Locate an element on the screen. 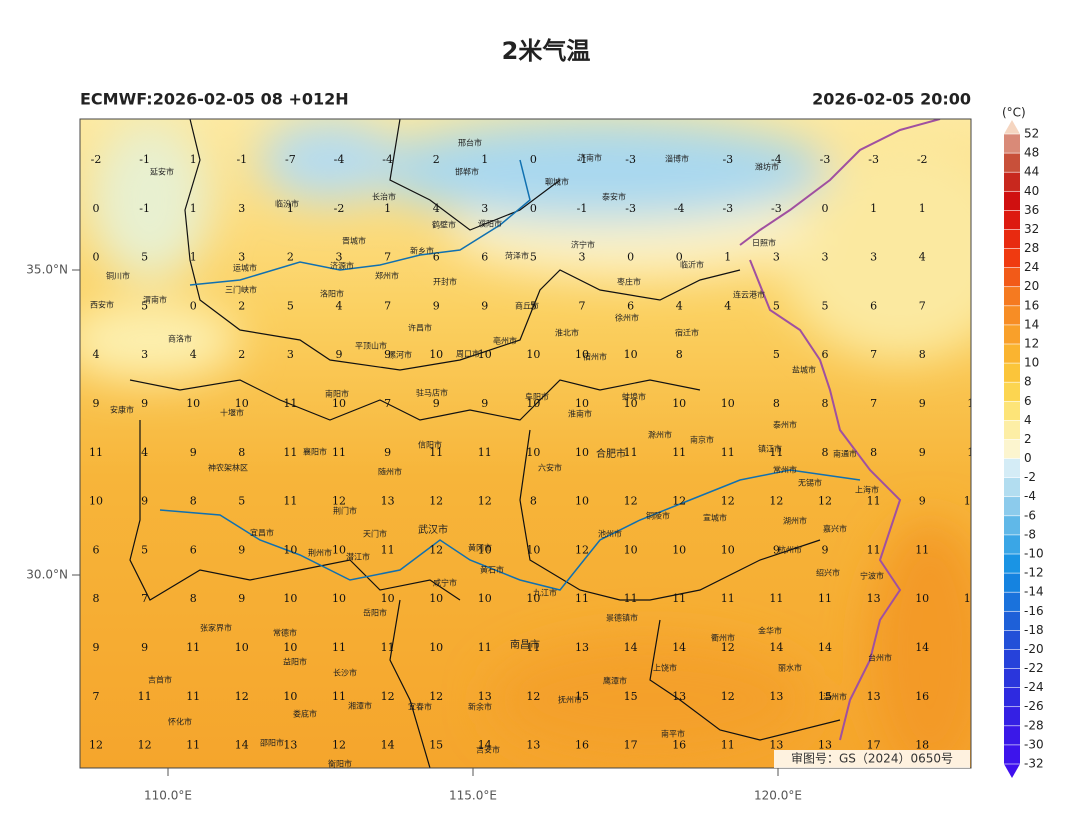  city-label: 邵阳市 is located at coordinates (272, 743).